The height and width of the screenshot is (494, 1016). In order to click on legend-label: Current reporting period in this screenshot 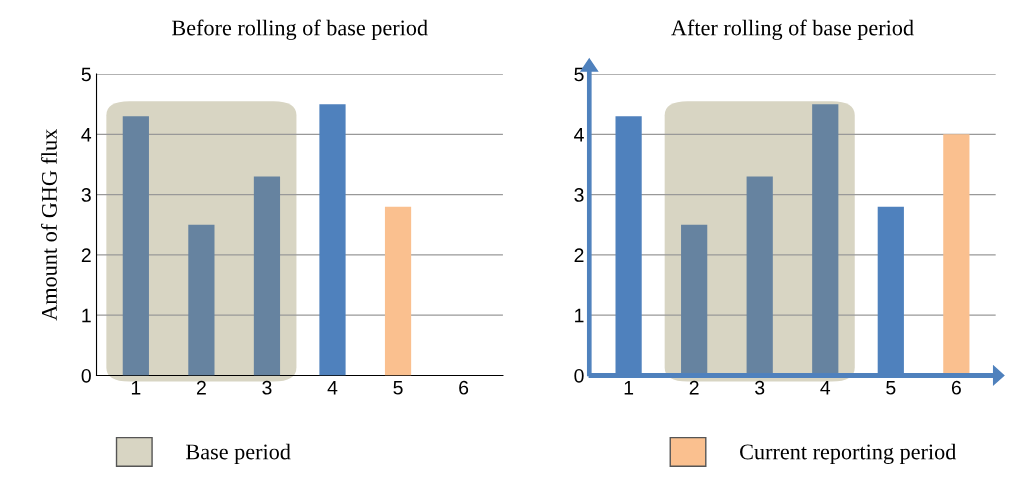, I will do `click(848, 453)`.